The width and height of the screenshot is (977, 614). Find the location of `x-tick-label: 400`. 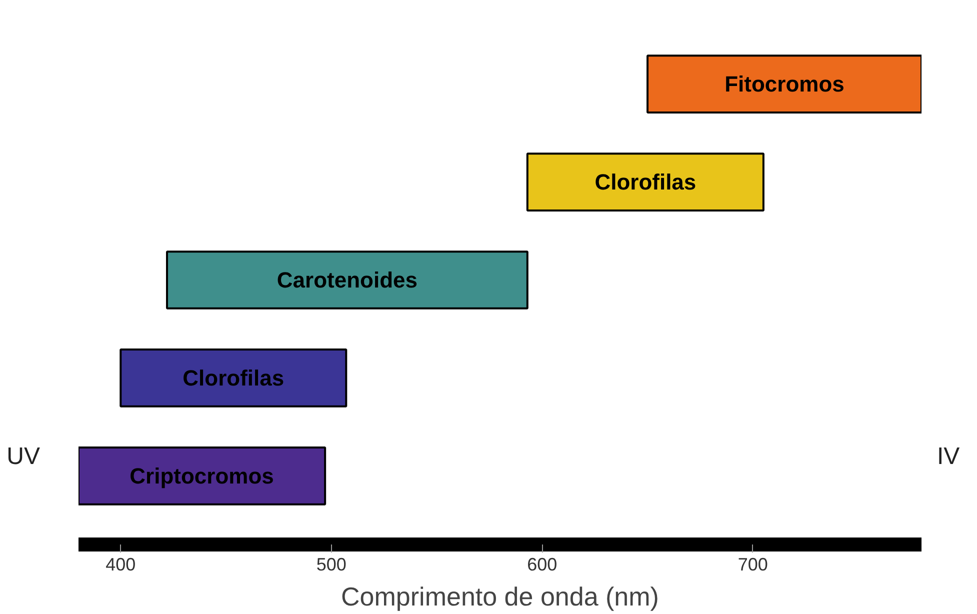

x-tick-label: 400 is located at coordinates (121, 564).